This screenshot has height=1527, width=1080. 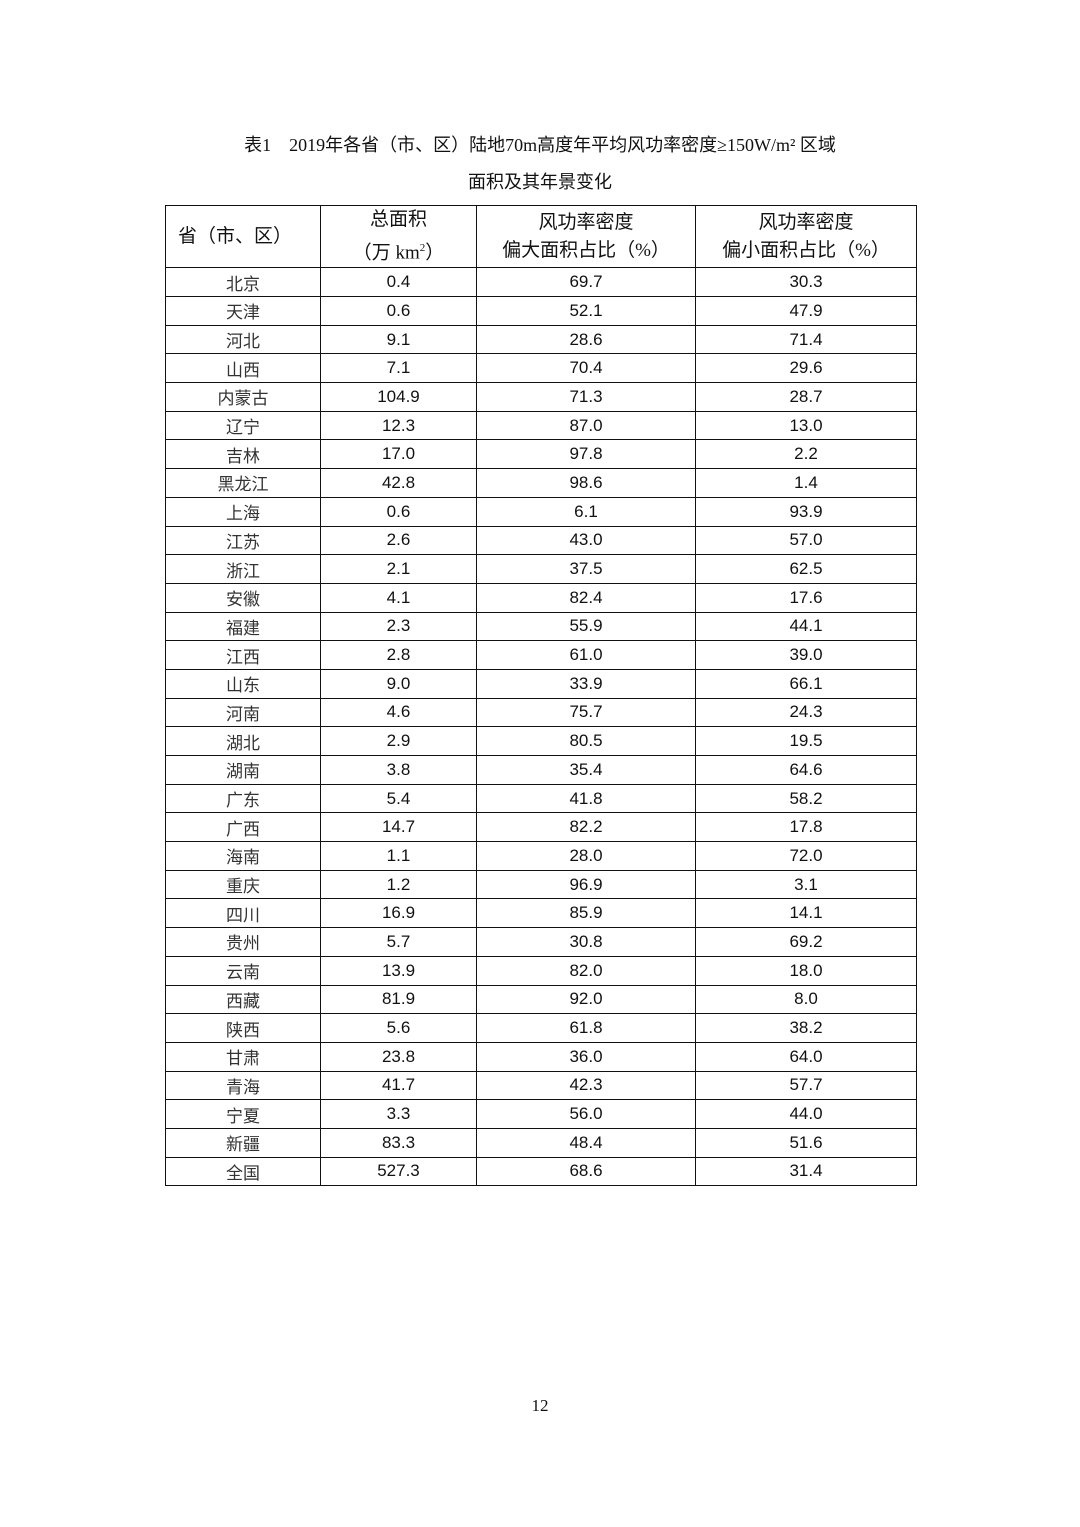 What do you see at coordinates (806, 1056) in the screenshot?
I see `low-ratio-cell: 64.0` at bounding box center [806, 1056].